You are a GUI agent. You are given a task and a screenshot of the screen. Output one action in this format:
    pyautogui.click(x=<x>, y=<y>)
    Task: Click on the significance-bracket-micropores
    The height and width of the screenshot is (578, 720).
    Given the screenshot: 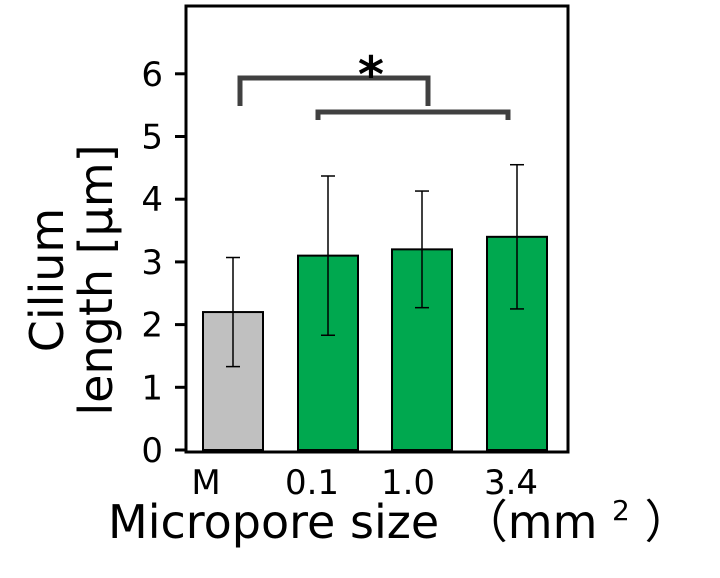 What is the action you would take?
    pyautogui.click(x=413, y=114)
    